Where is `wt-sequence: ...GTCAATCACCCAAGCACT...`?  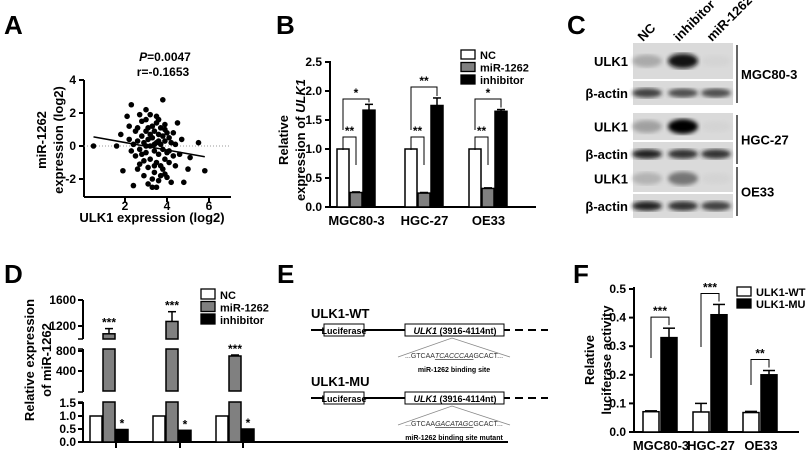
wt-sequence: ...GTCAATCACCCAAGCACT... is located at coordinates (454, 356).